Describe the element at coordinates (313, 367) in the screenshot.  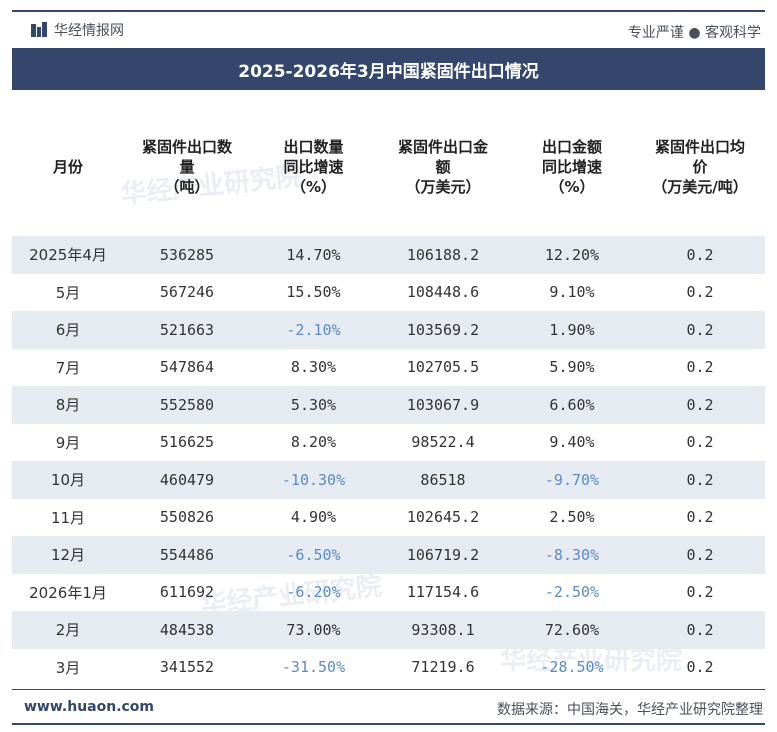
I see `quantity-yoy-cell: 8.30%` at that location.